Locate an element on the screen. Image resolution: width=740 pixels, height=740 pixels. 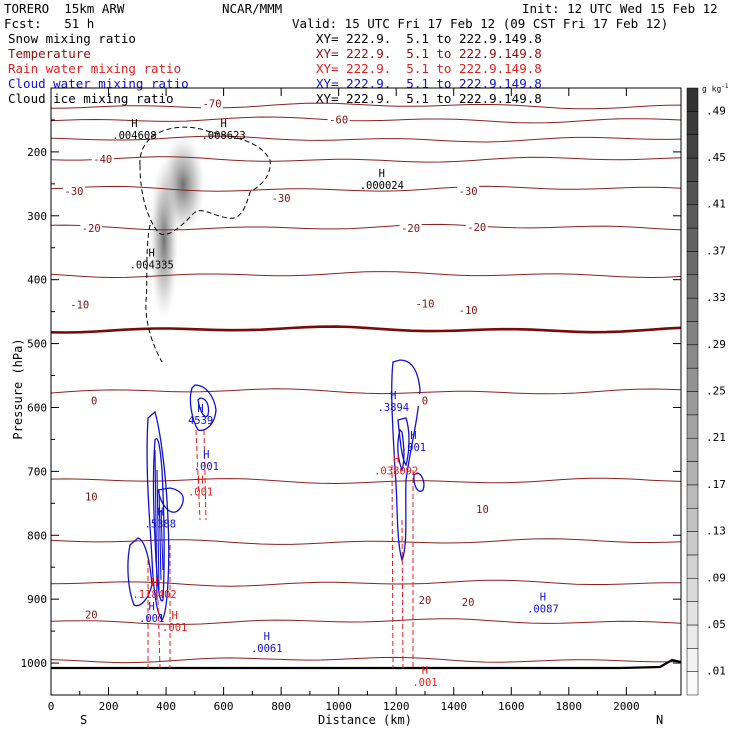
isotherm-label: -20 is located at coordinates (91, 229).